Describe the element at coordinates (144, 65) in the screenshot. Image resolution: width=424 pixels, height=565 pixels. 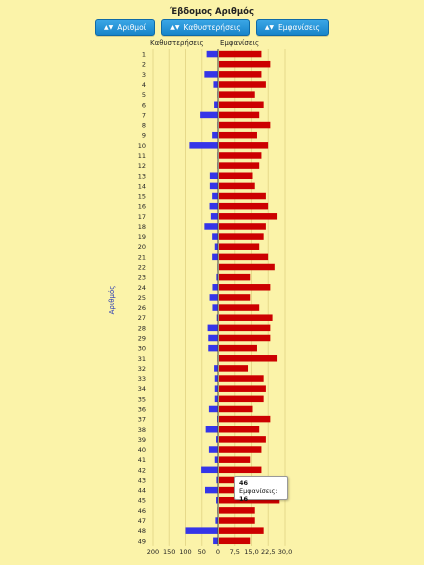
I see `category-label: 2` at that location.